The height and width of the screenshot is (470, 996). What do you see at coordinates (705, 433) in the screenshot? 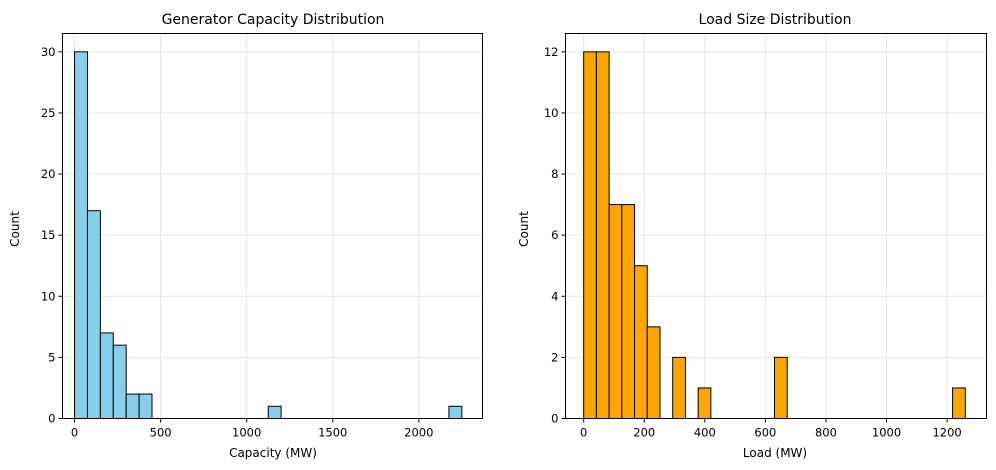
I see `x-tick-label: 400` at bounding box center [705, 433].